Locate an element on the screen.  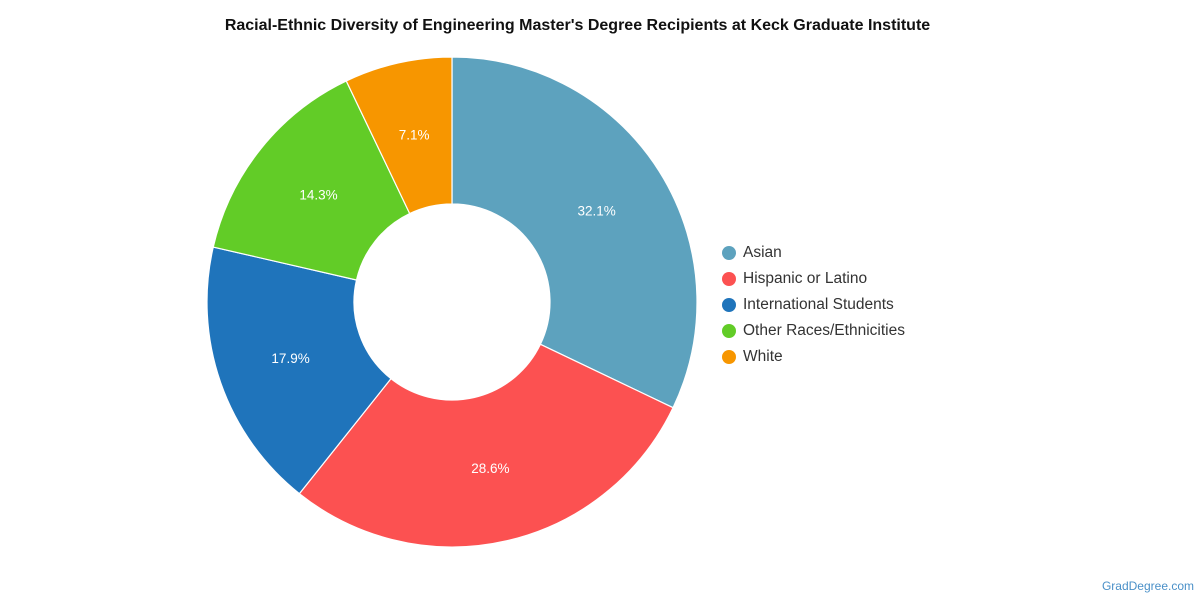
slice-asian is located at coordinates (574, 232).